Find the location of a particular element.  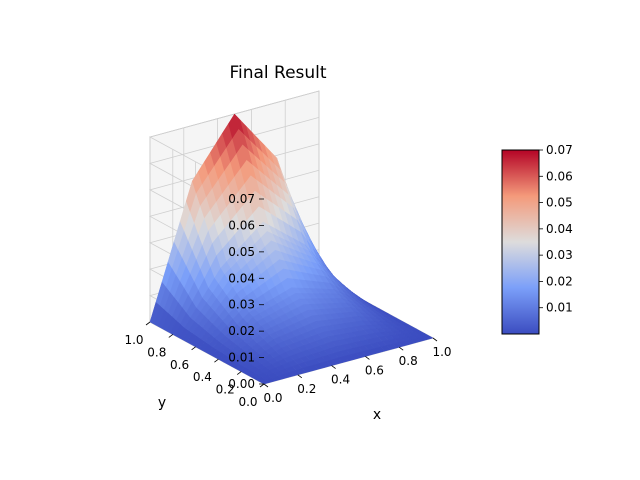

surface-patch is located at coordinates (428, 337).